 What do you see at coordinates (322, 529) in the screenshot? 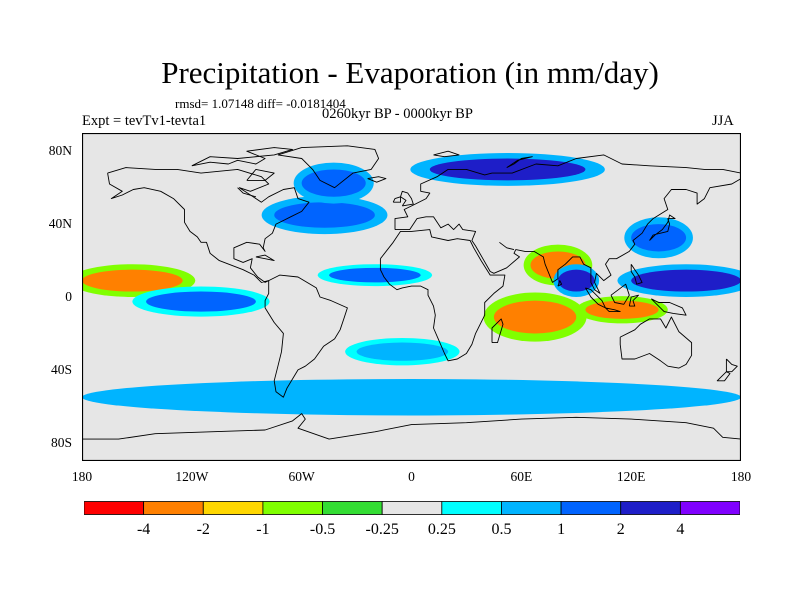
I see `colorbar-level-label: -0.5` at bounding box center [322, 529].